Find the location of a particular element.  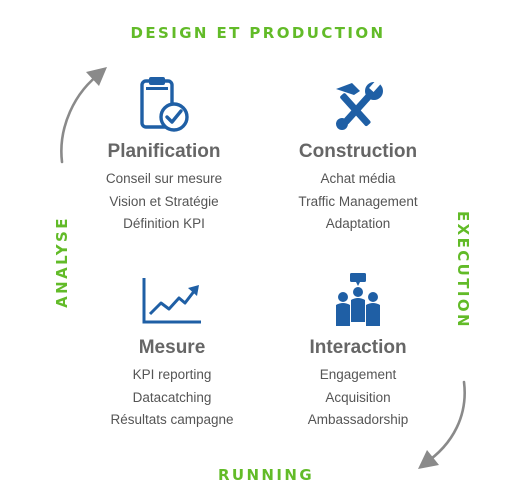

list-item: Acquisition is located at coordinates (358, 397).